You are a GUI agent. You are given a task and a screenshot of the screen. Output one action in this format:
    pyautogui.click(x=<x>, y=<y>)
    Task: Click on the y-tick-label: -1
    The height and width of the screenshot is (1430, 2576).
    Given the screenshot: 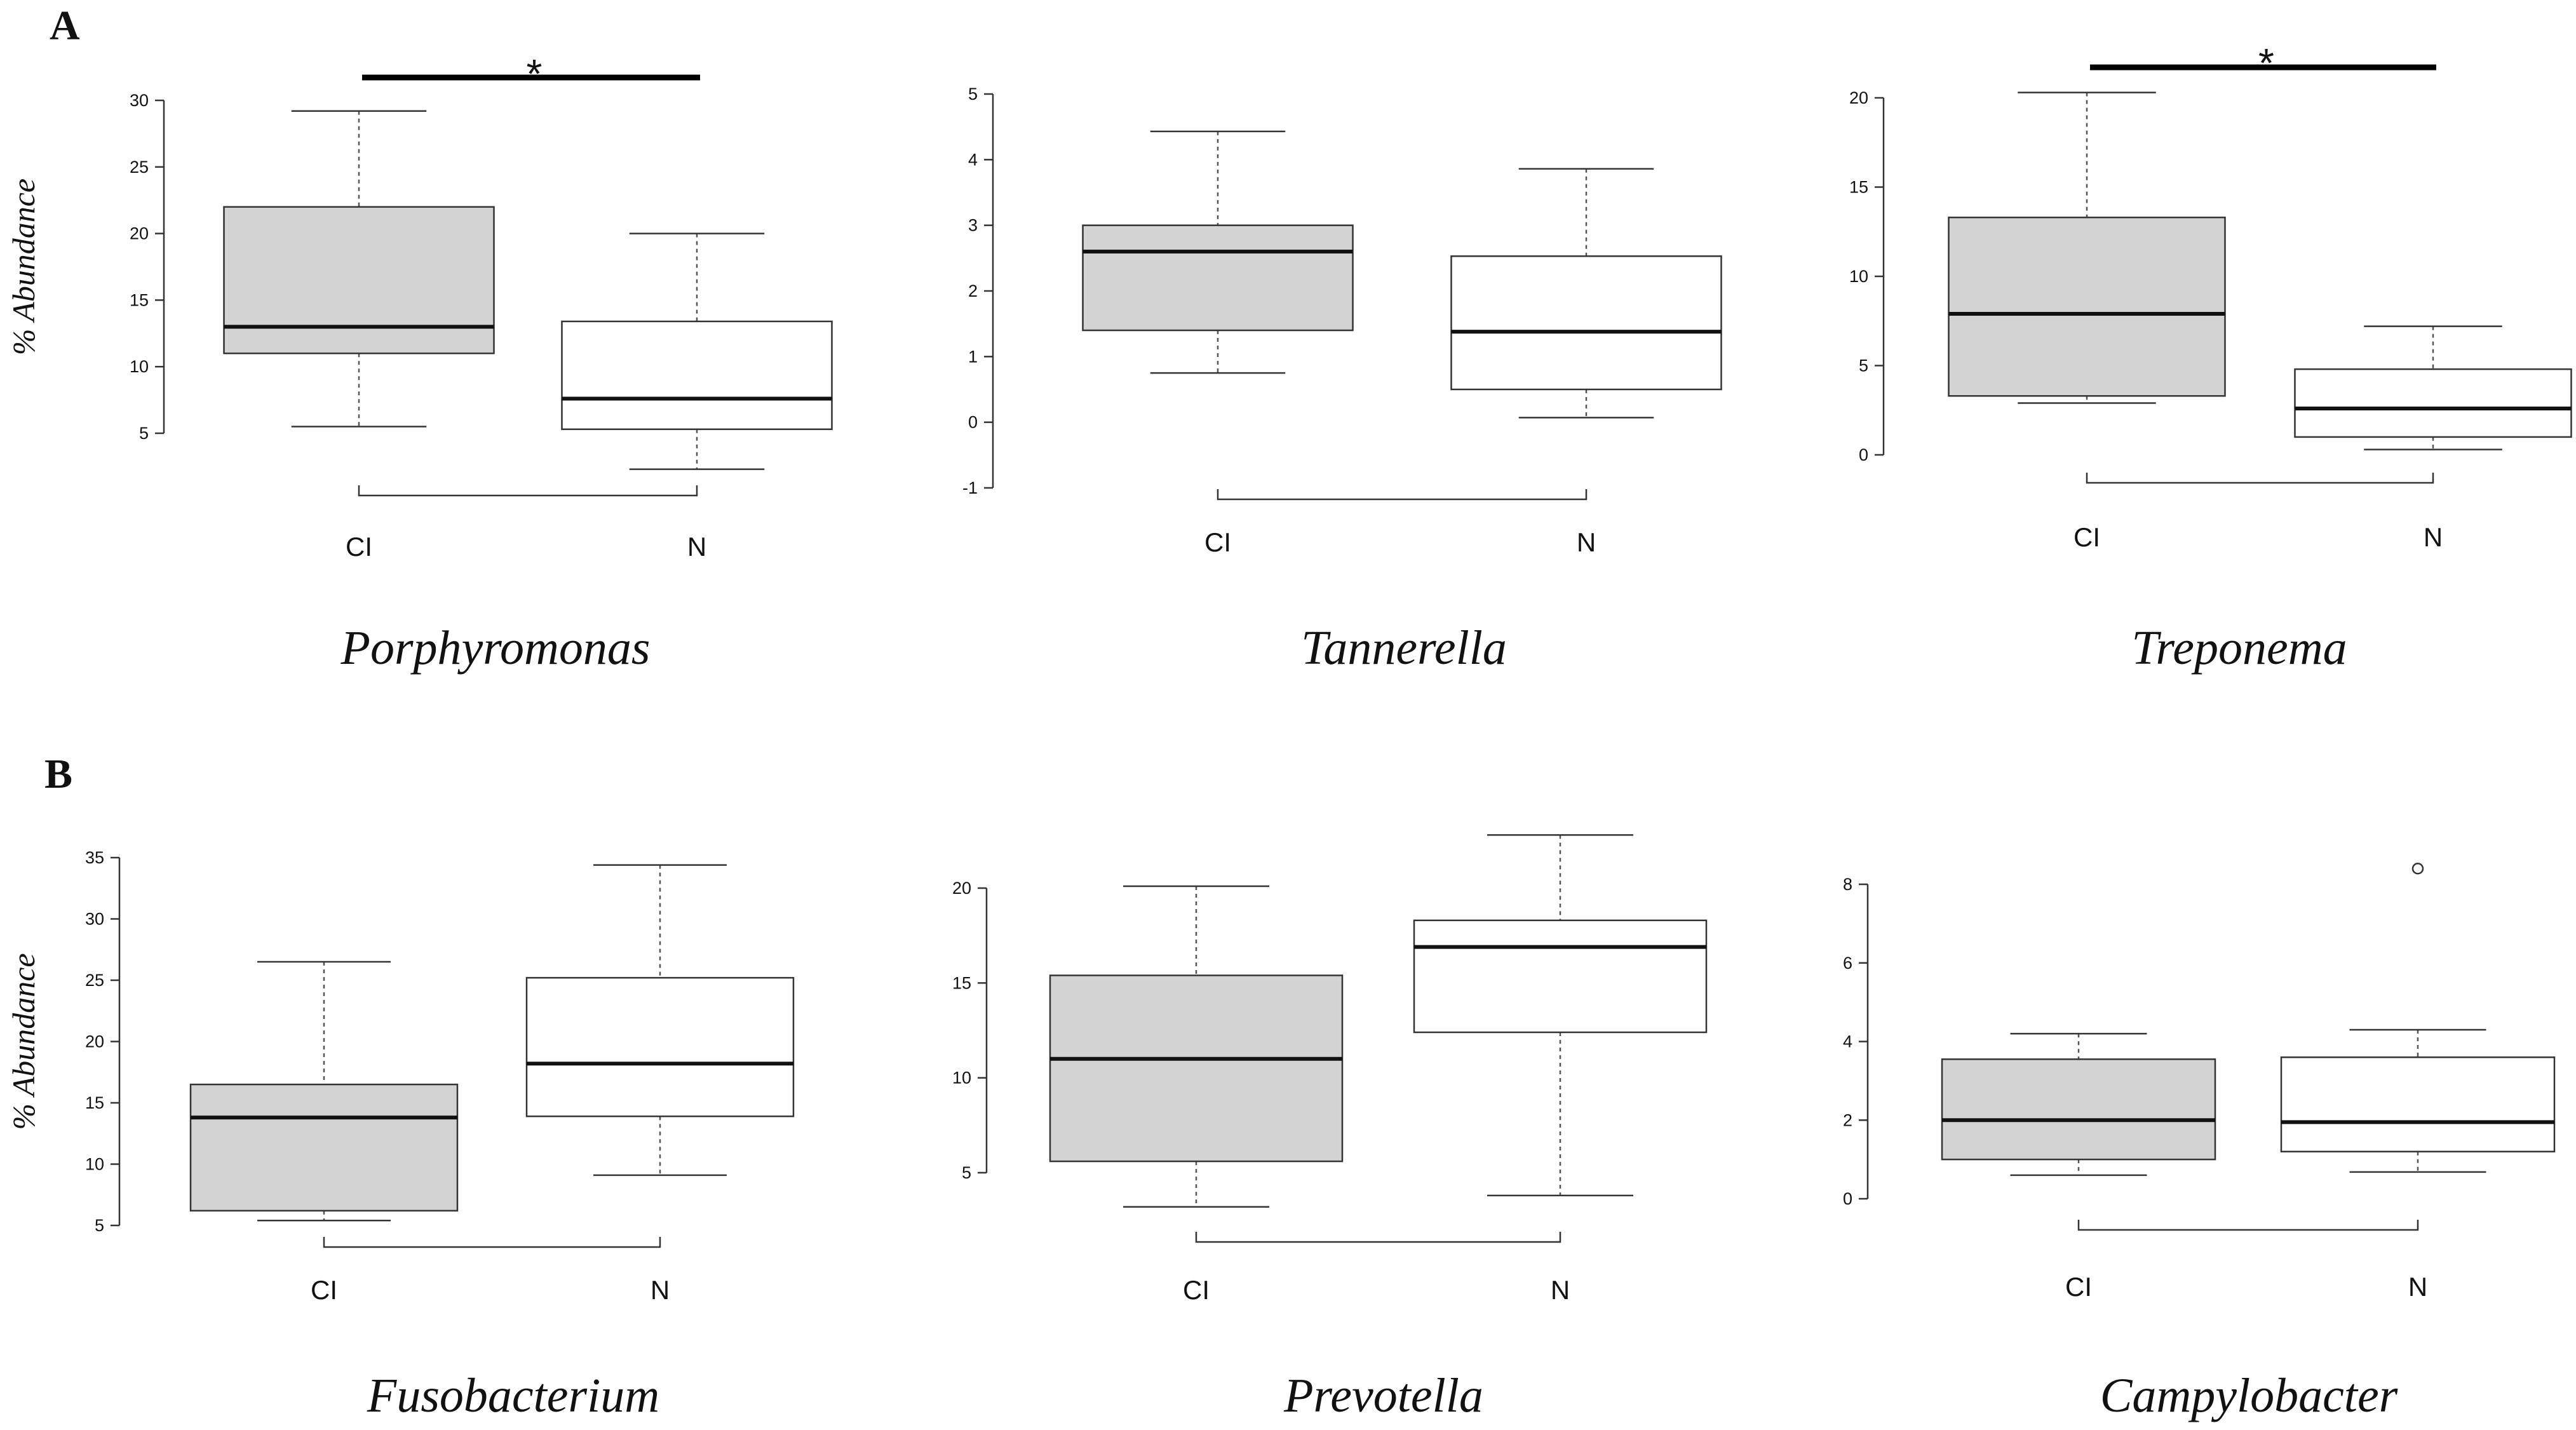 What is the action you would take?
    pyautogui.click(x=970, y=487)
    